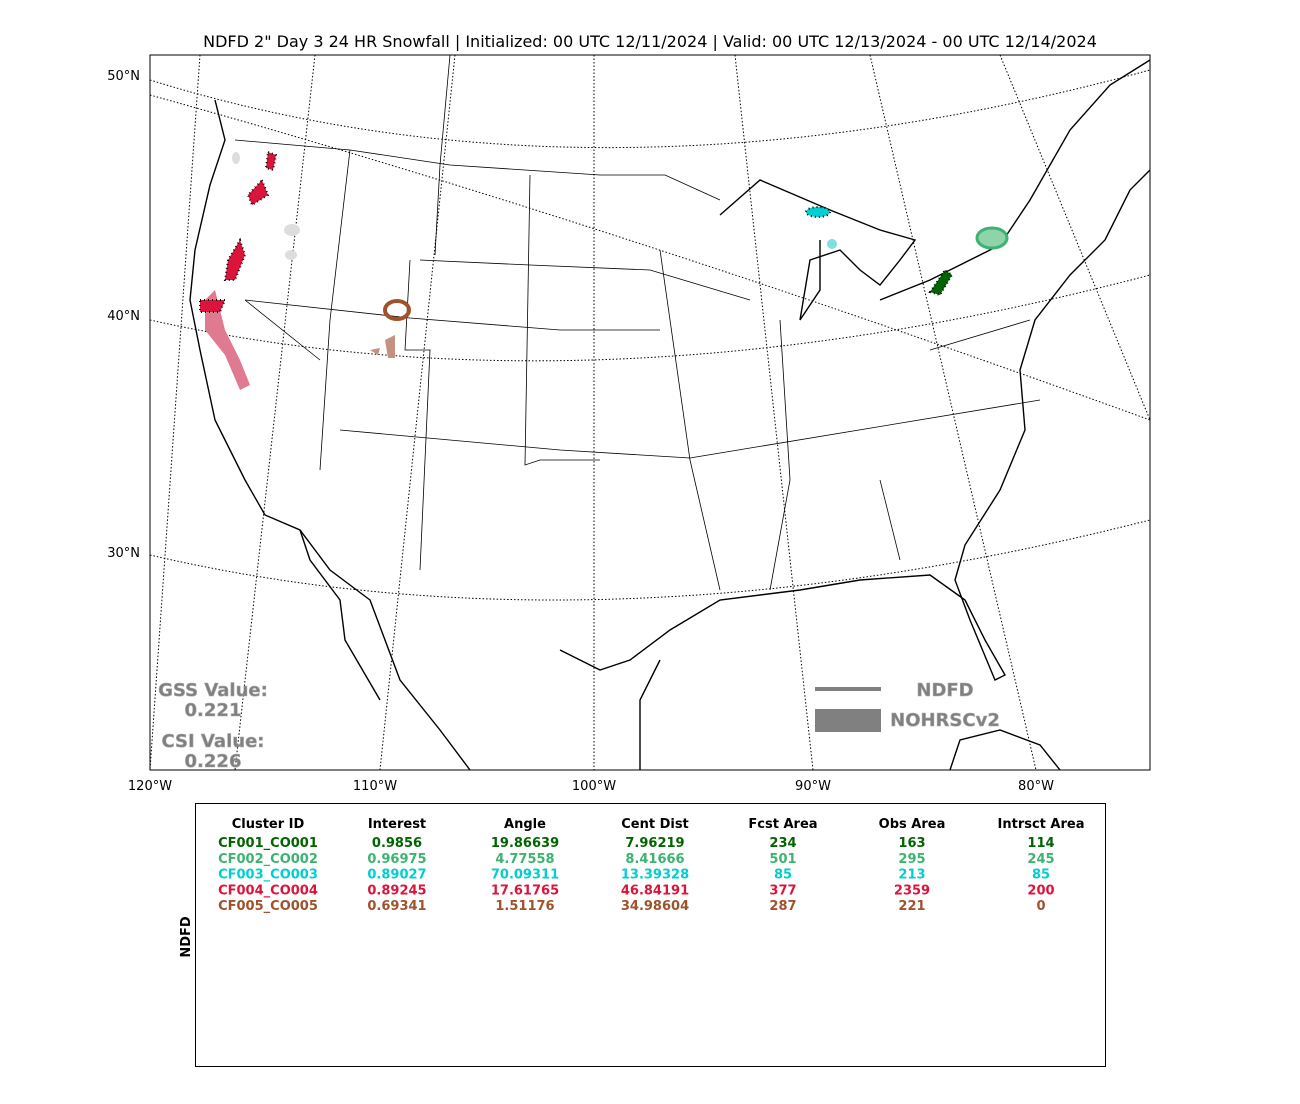  Describe the element at coordinates (524, 906) in the screenshot. I see `table-cell: 1.51176` at that location.